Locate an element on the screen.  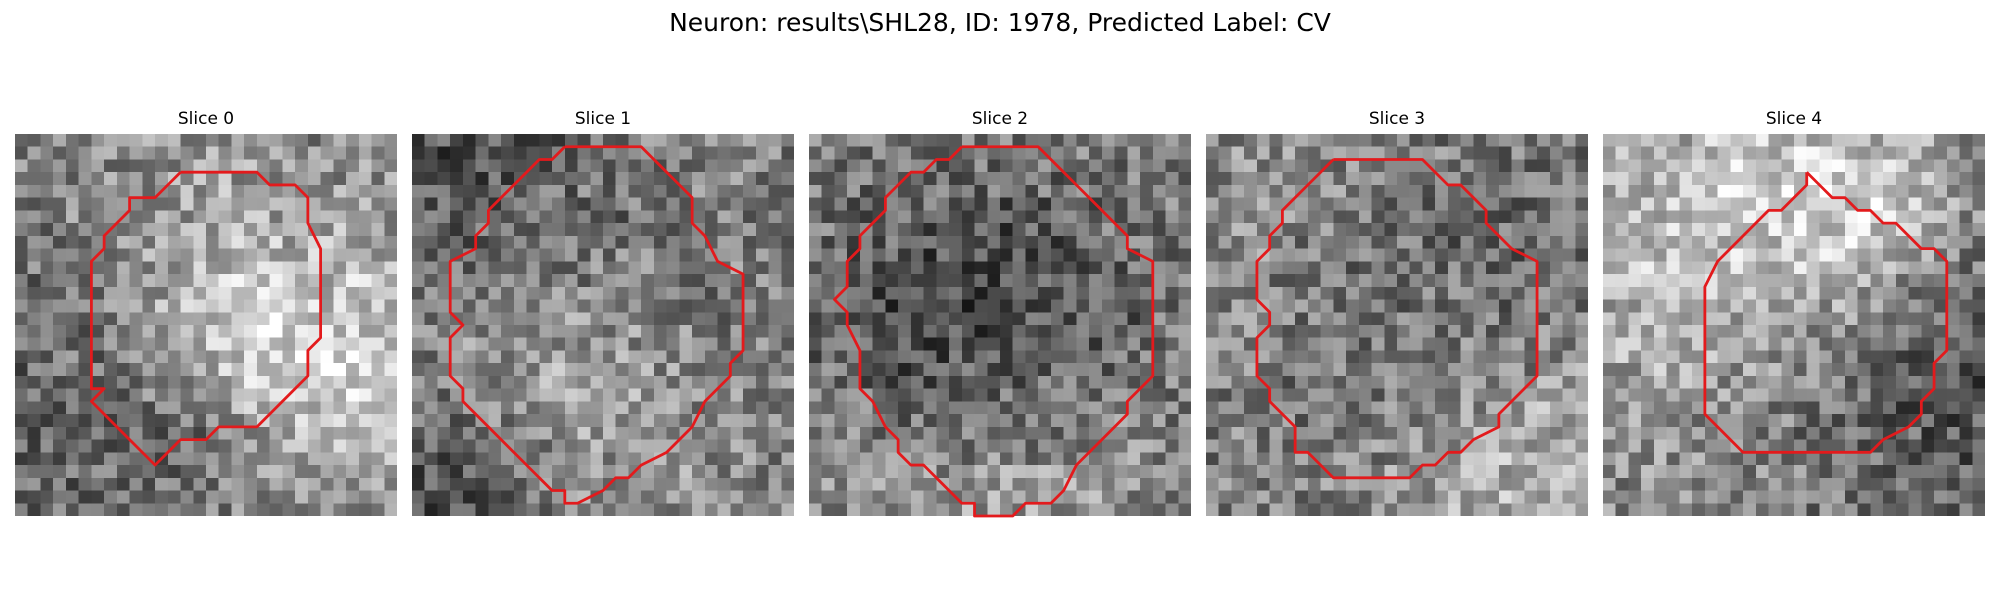
slice-panel-1: Slice 1 is located at coordinates (603, 312).